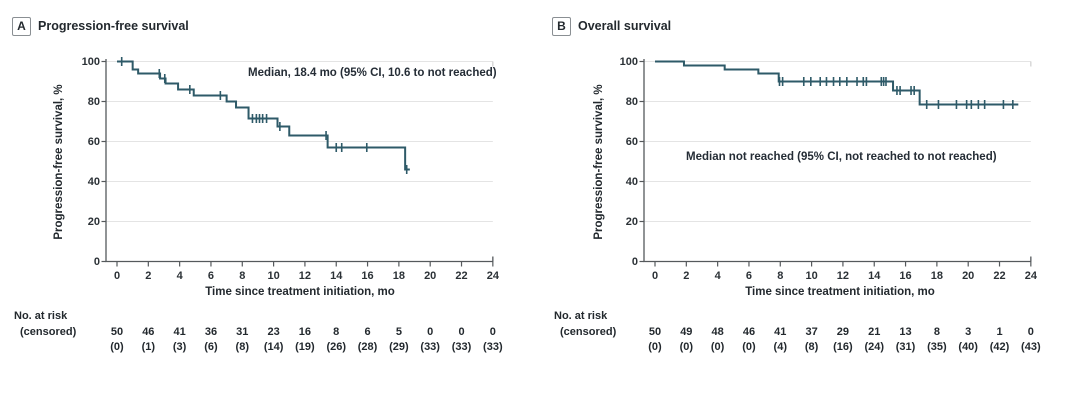 Image resolution: width=1080 pixels, height=400 pixels. Describe the element at coordinates (336, 332) in the screenshot. I see `at-risk-count: 8` at that location.